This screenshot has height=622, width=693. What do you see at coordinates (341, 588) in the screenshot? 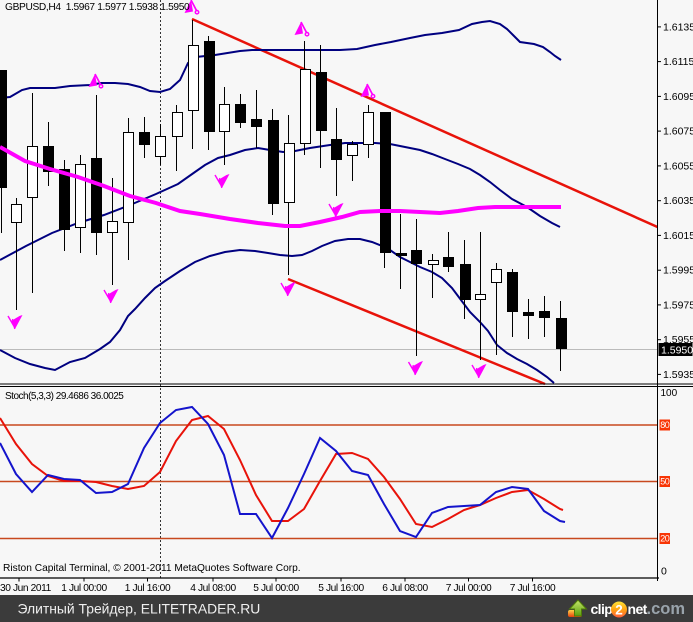
I see `svg-text: 5 Jul 16:00` at bounding box center [341, 588].